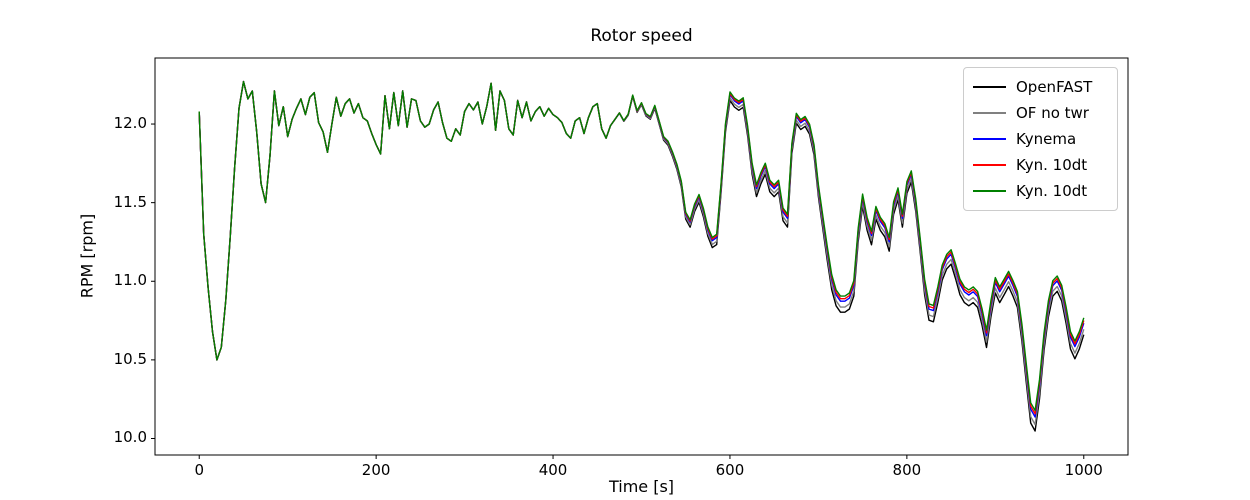  I want to click on y-tick-label: 12.0, so click(130, 123).